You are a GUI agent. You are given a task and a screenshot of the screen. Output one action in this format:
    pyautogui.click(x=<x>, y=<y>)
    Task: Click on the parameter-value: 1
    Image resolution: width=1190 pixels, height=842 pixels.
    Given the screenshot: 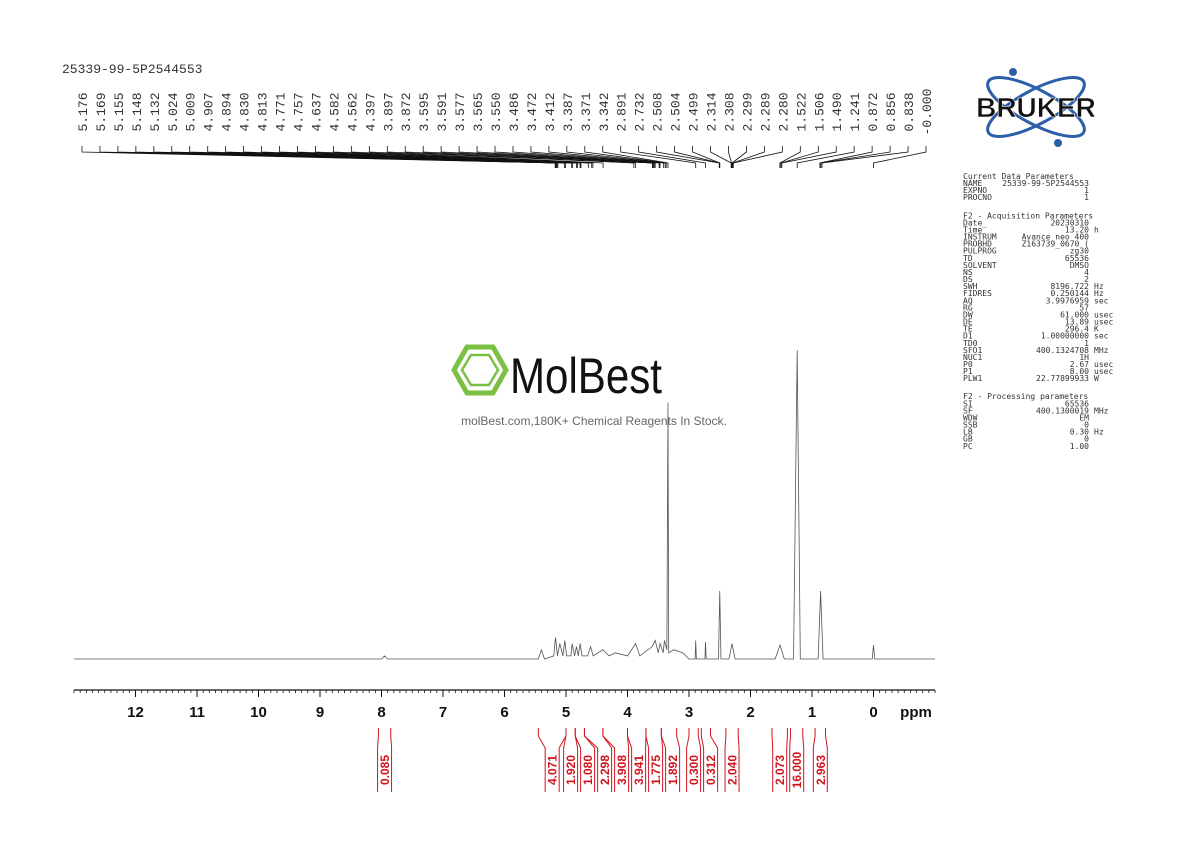 What is the action you would take?
    pyautogui.click(x=1086, y=197)
    